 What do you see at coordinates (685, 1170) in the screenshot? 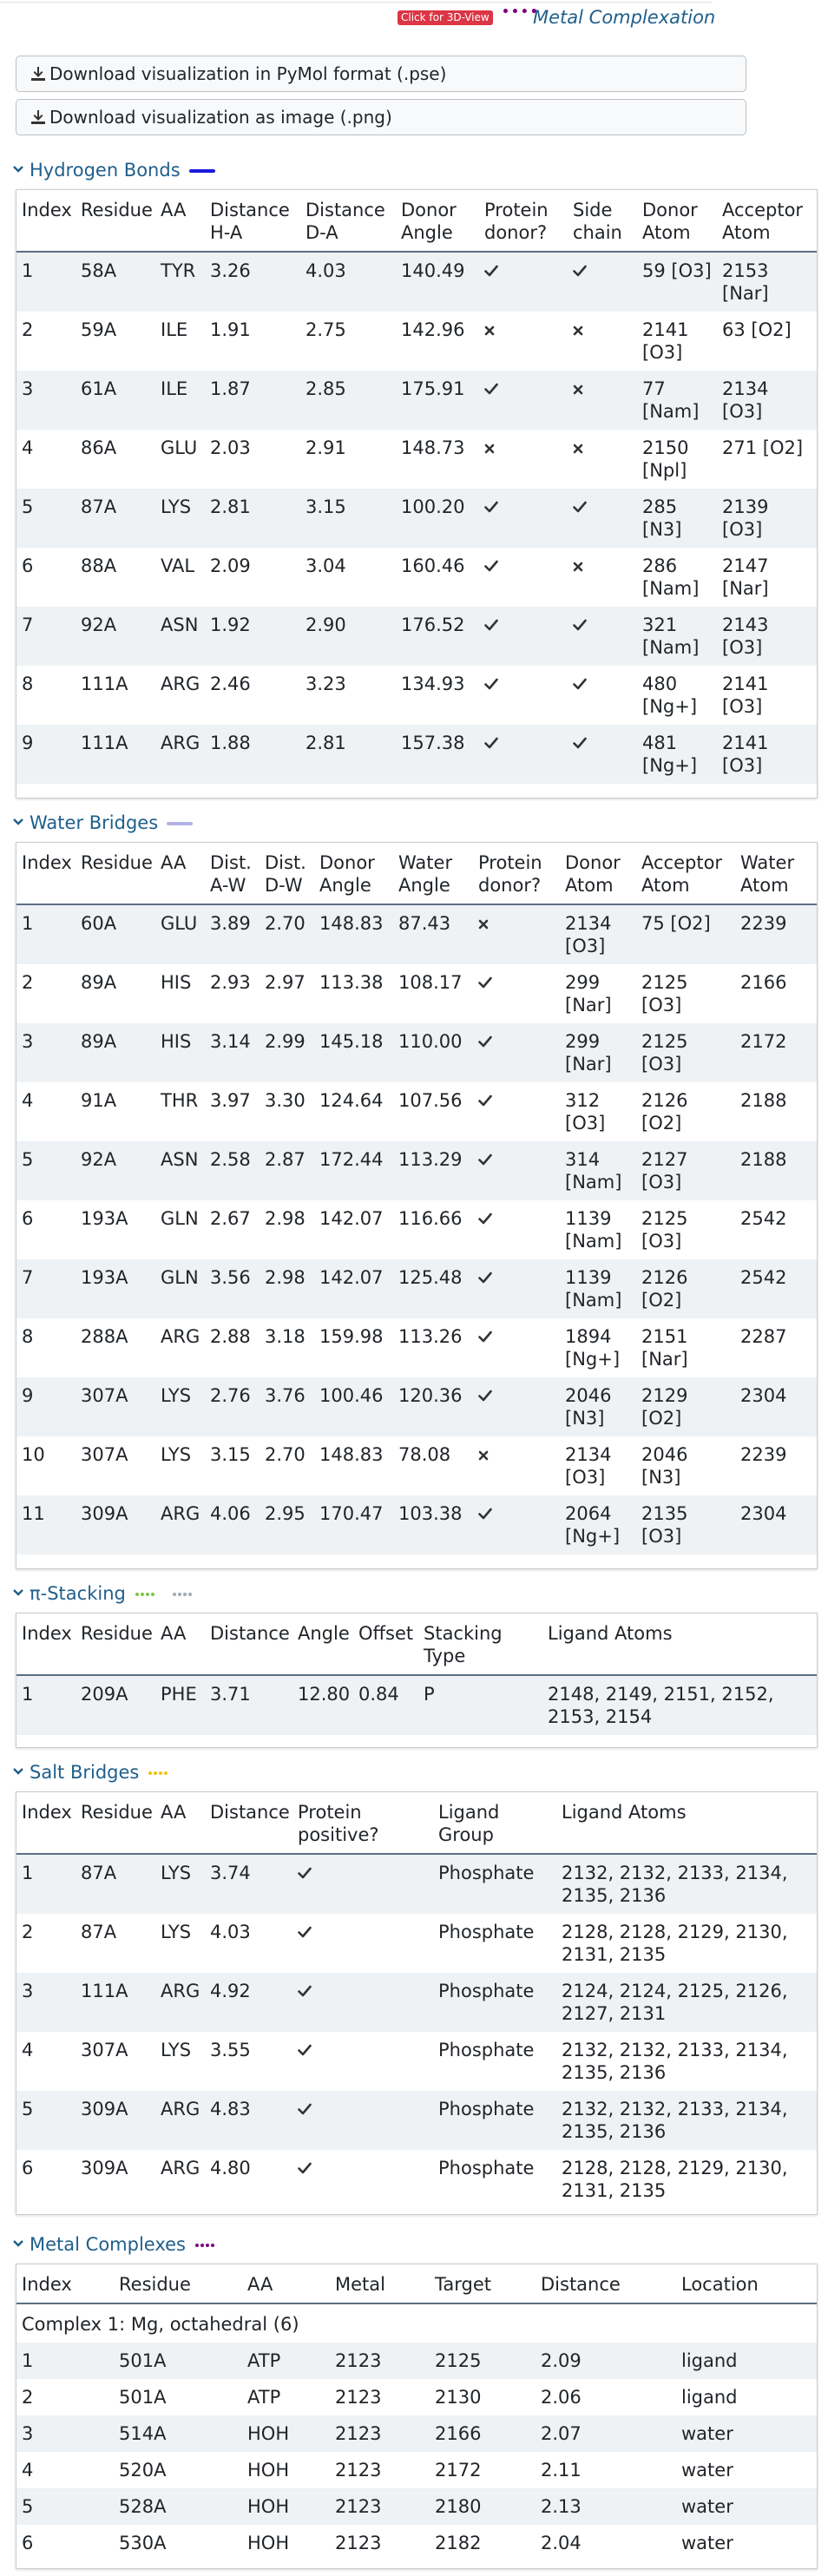
I see `table-cell: 2127 [O3]` at bounding box center [685, 1170].